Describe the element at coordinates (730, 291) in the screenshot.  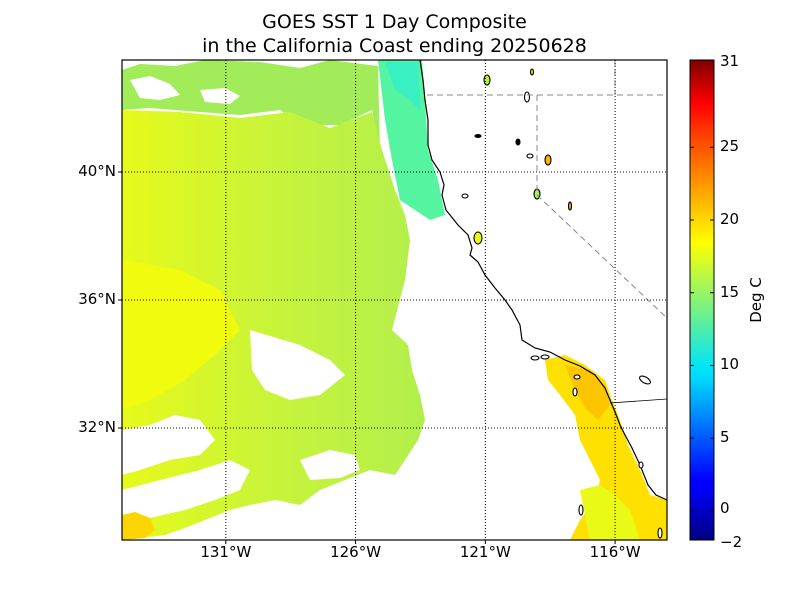
I see `colorbar-tick-label: 15` at that location.